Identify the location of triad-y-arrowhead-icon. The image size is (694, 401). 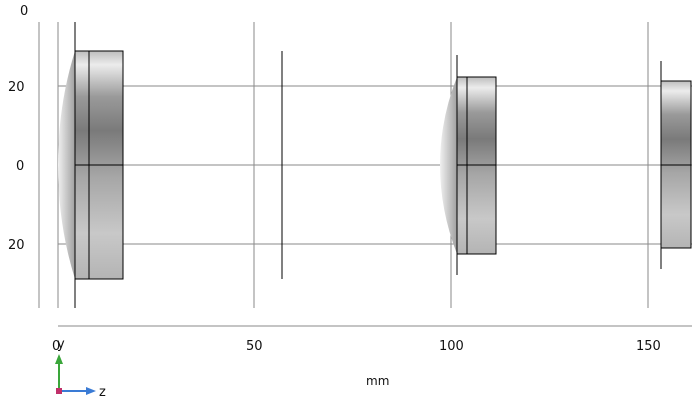
(59, 359).